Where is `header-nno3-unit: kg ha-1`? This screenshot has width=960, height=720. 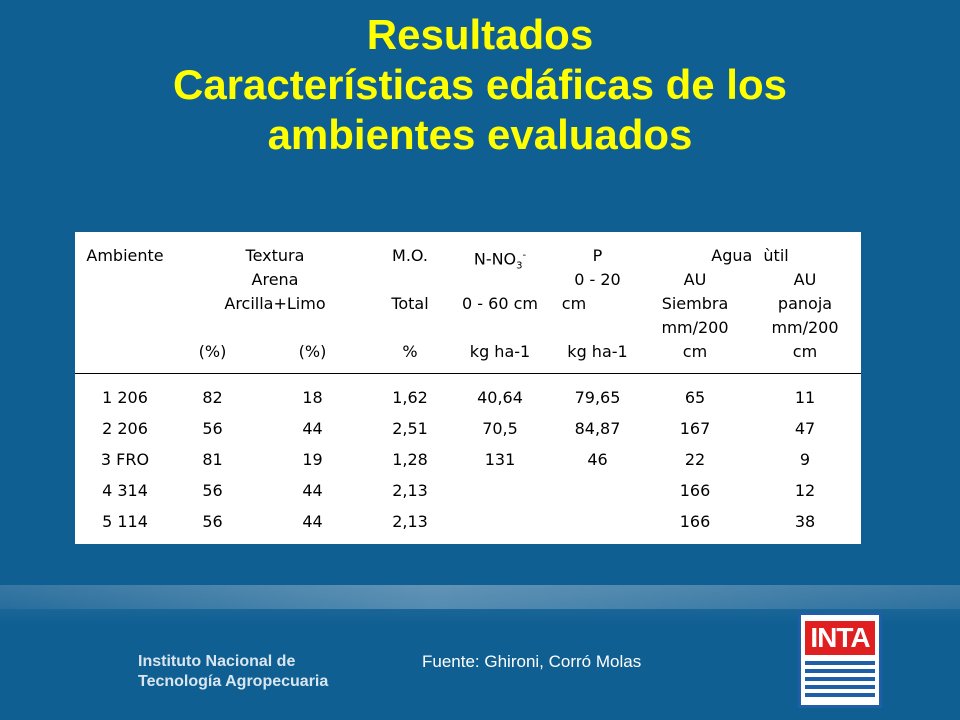 header-nno3-unit: kg ha-1 is located at coordinates (500, 351).